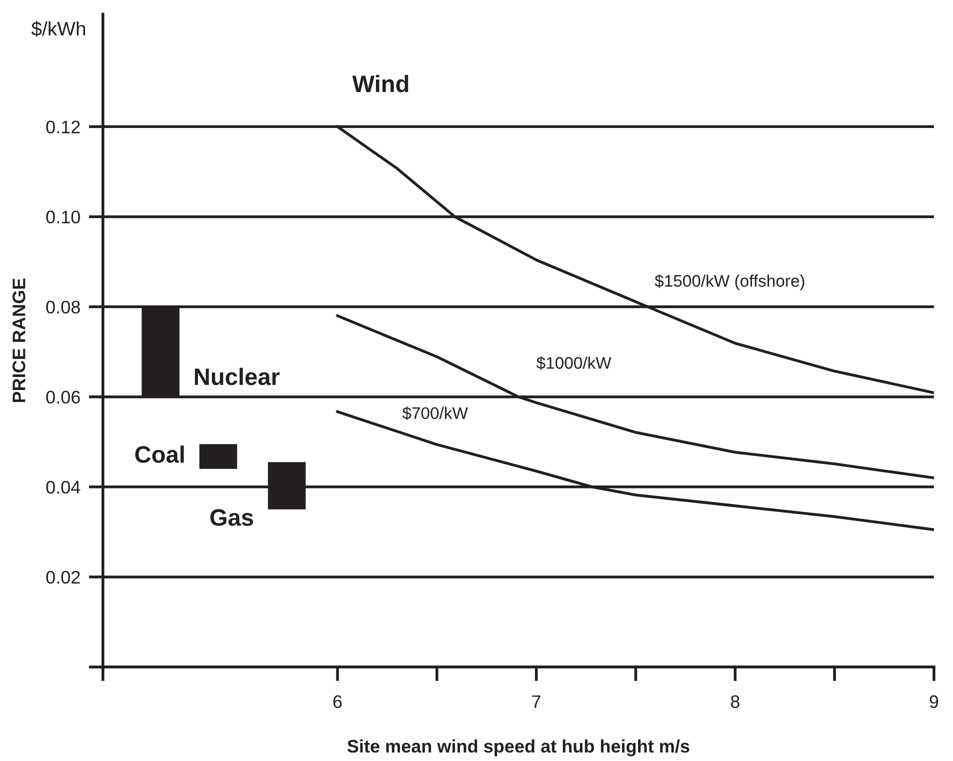  What do you see at coordinates (232, 517) in the screenshot?
I see `series-label: Gas` at bounding box center [232, 517].